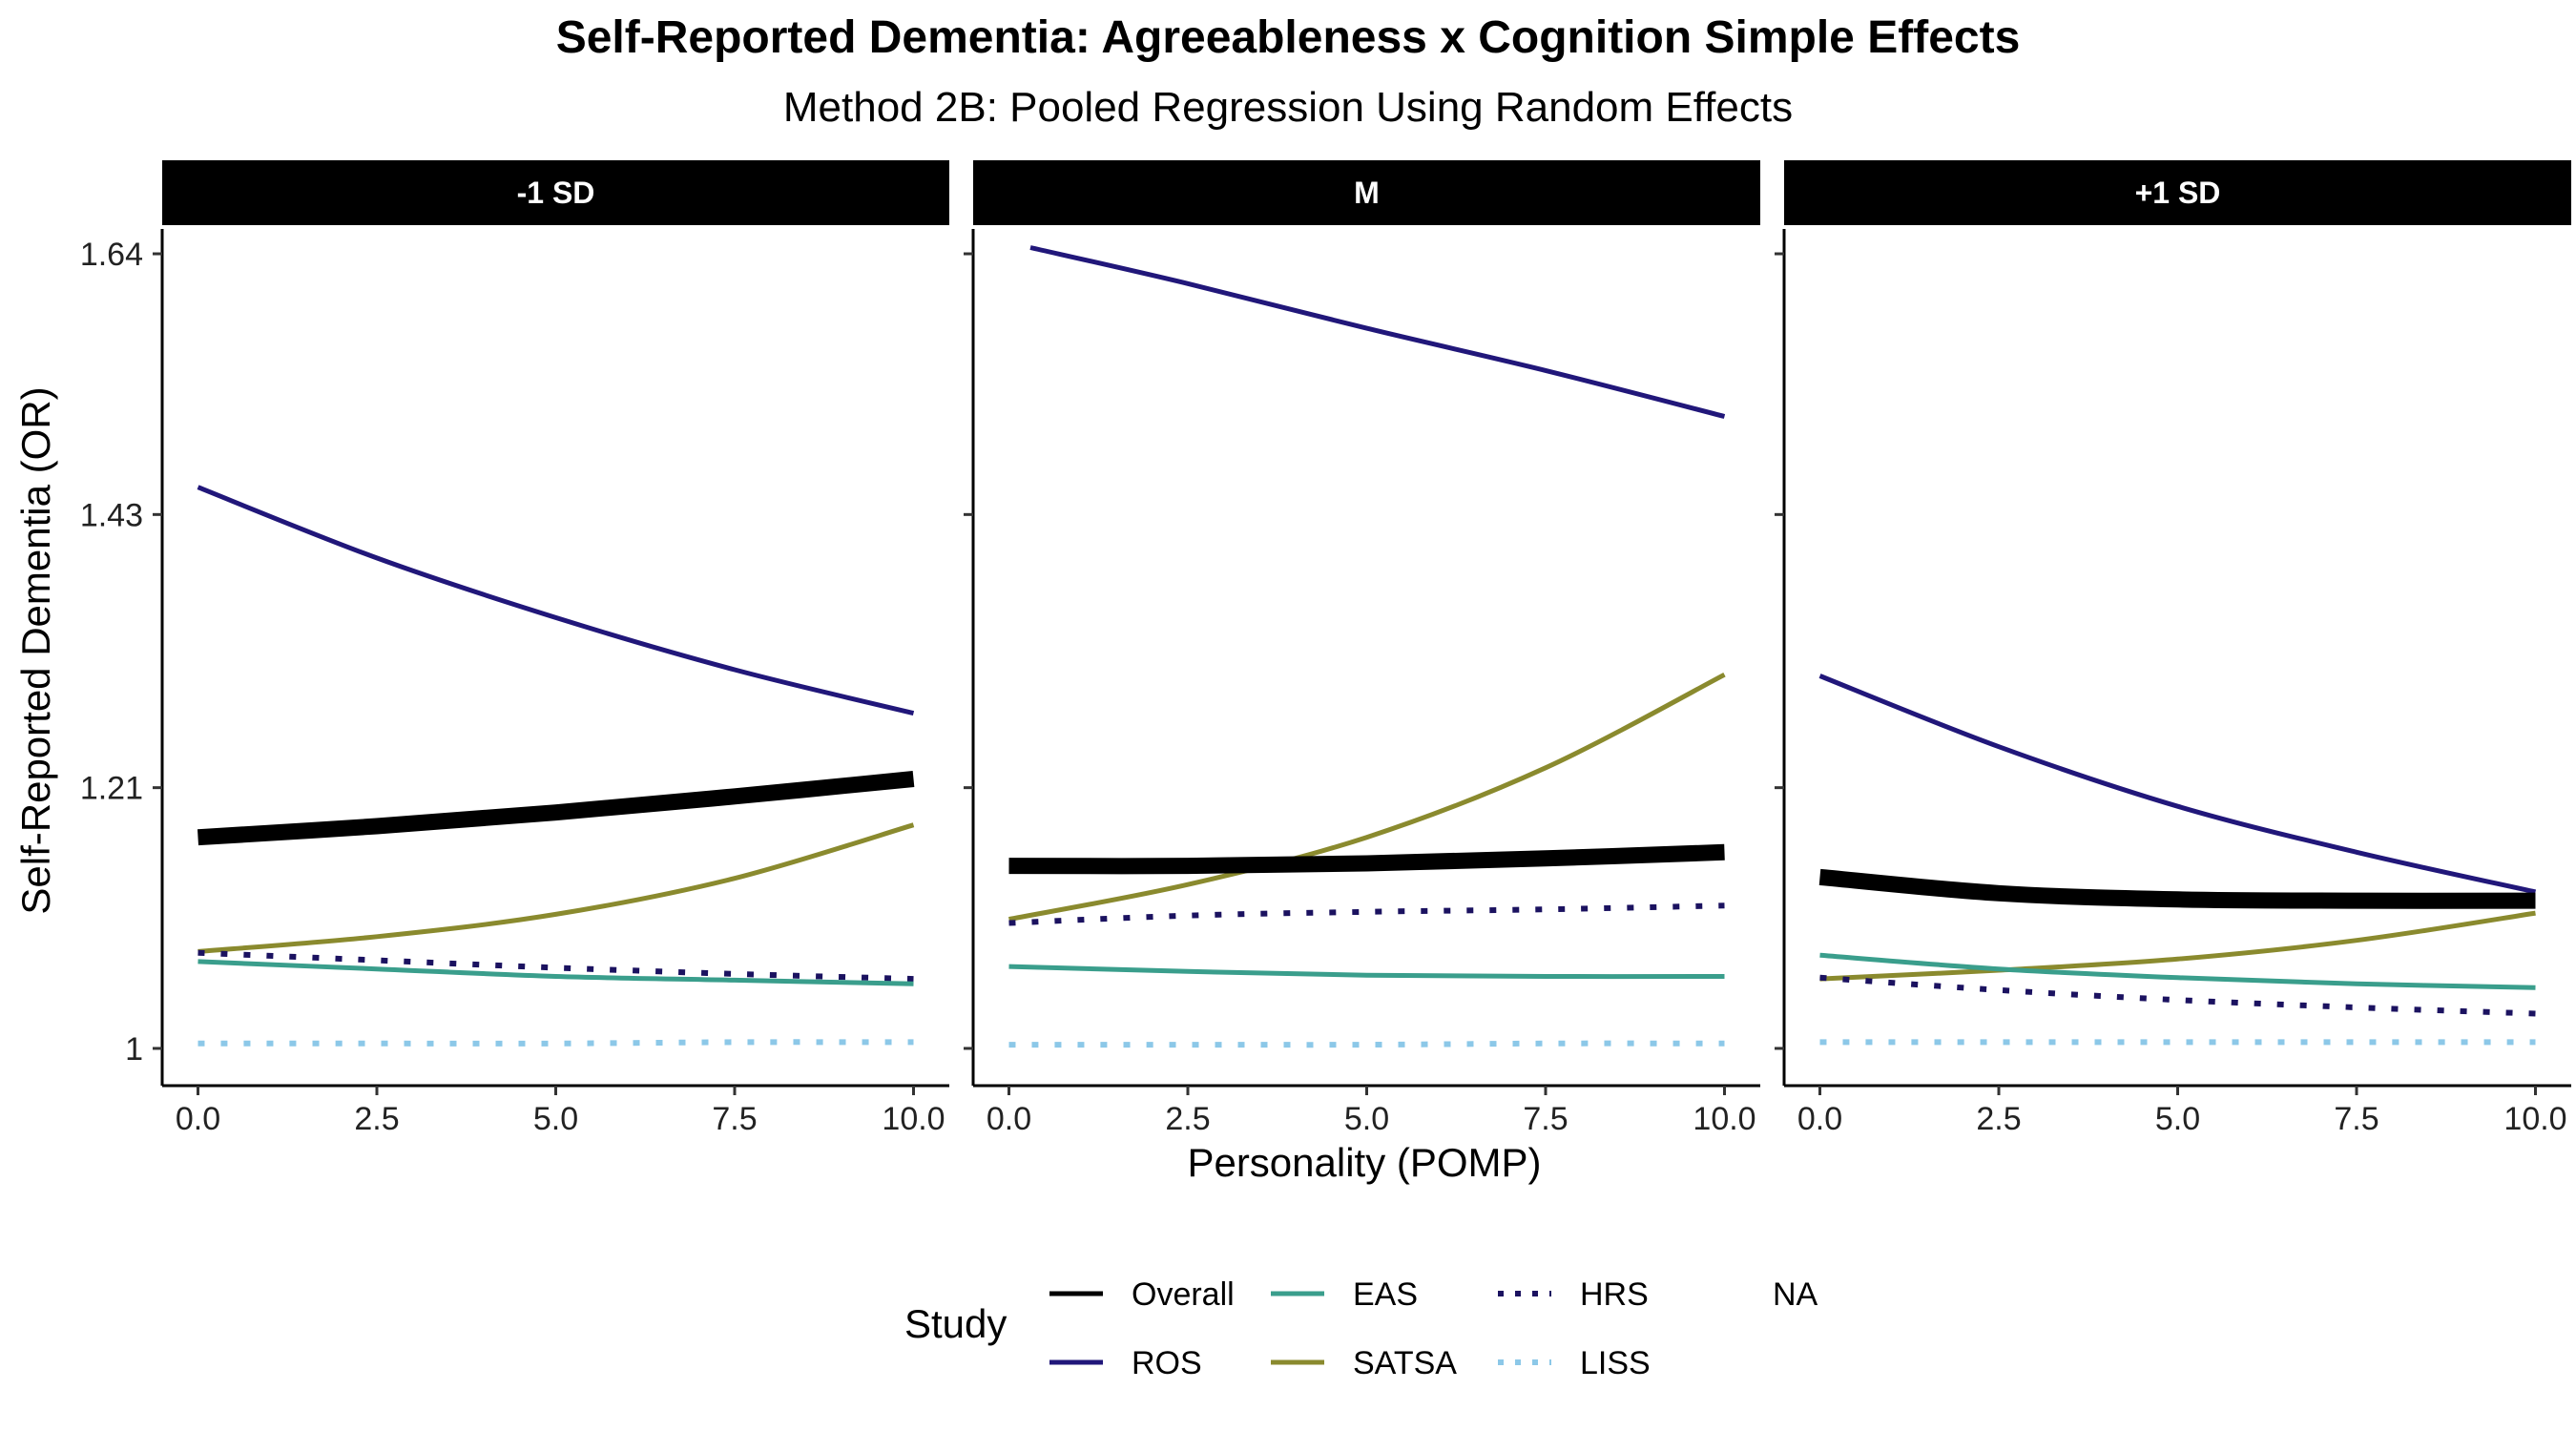 This screenshot has width=2576, height=1431. I want to click on legend: Study Overall ROS EAS SATSA HRS LISS NA, so click(1361, 1328).